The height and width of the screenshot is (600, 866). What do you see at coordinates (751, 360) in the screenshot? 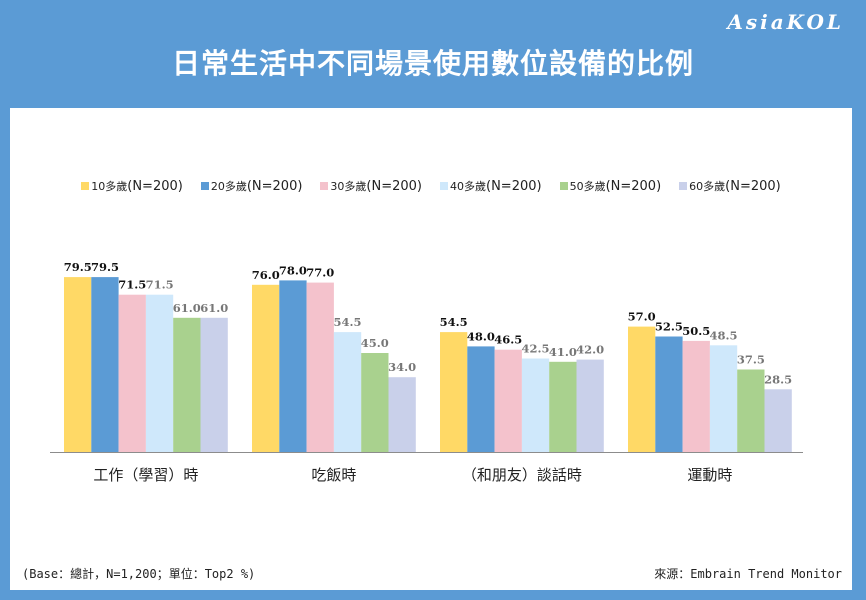
I see `data-label: 37.5` at bounding box center [751, 360].